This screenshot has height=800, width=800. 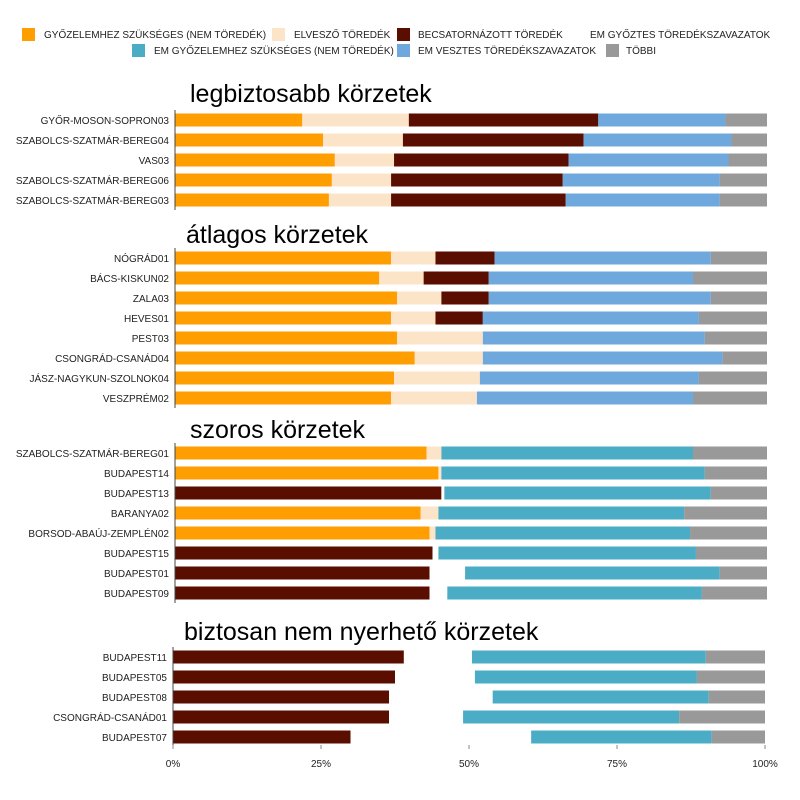 What do you see at coordinates (765, 764) in the screenshot?
I see `x-tick-label: 100%` at bounding box center [765, 764].